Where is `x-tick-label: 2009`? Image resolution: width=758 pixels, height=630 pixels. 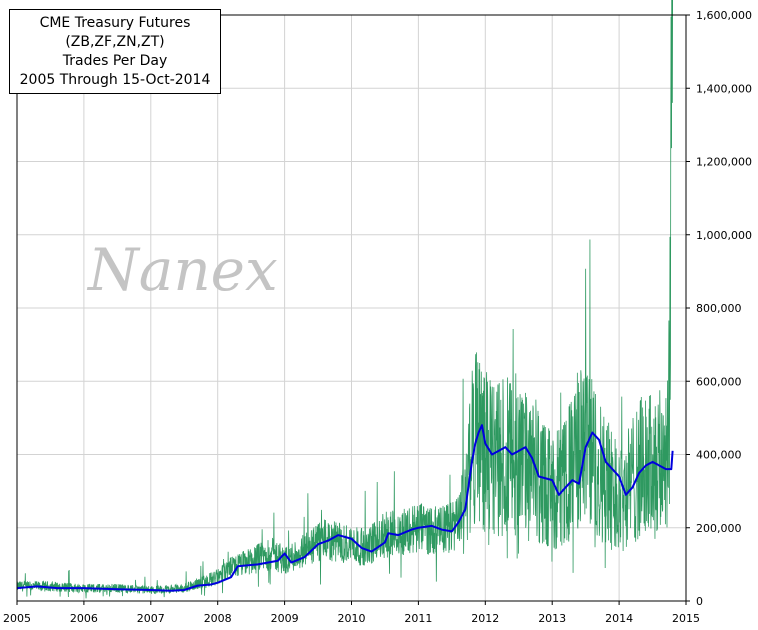
x-tick-label: 2009 is located at coordinates (285, 618).